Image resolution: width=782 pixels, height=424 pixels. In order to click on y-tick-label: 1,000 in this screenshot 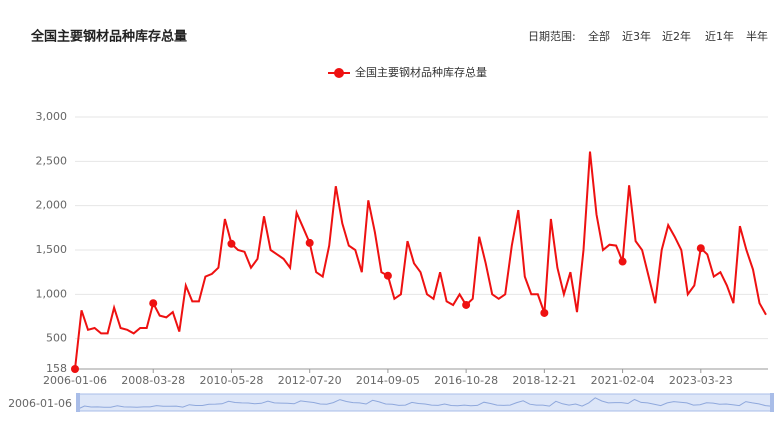, I will do `click(52, 293)`.